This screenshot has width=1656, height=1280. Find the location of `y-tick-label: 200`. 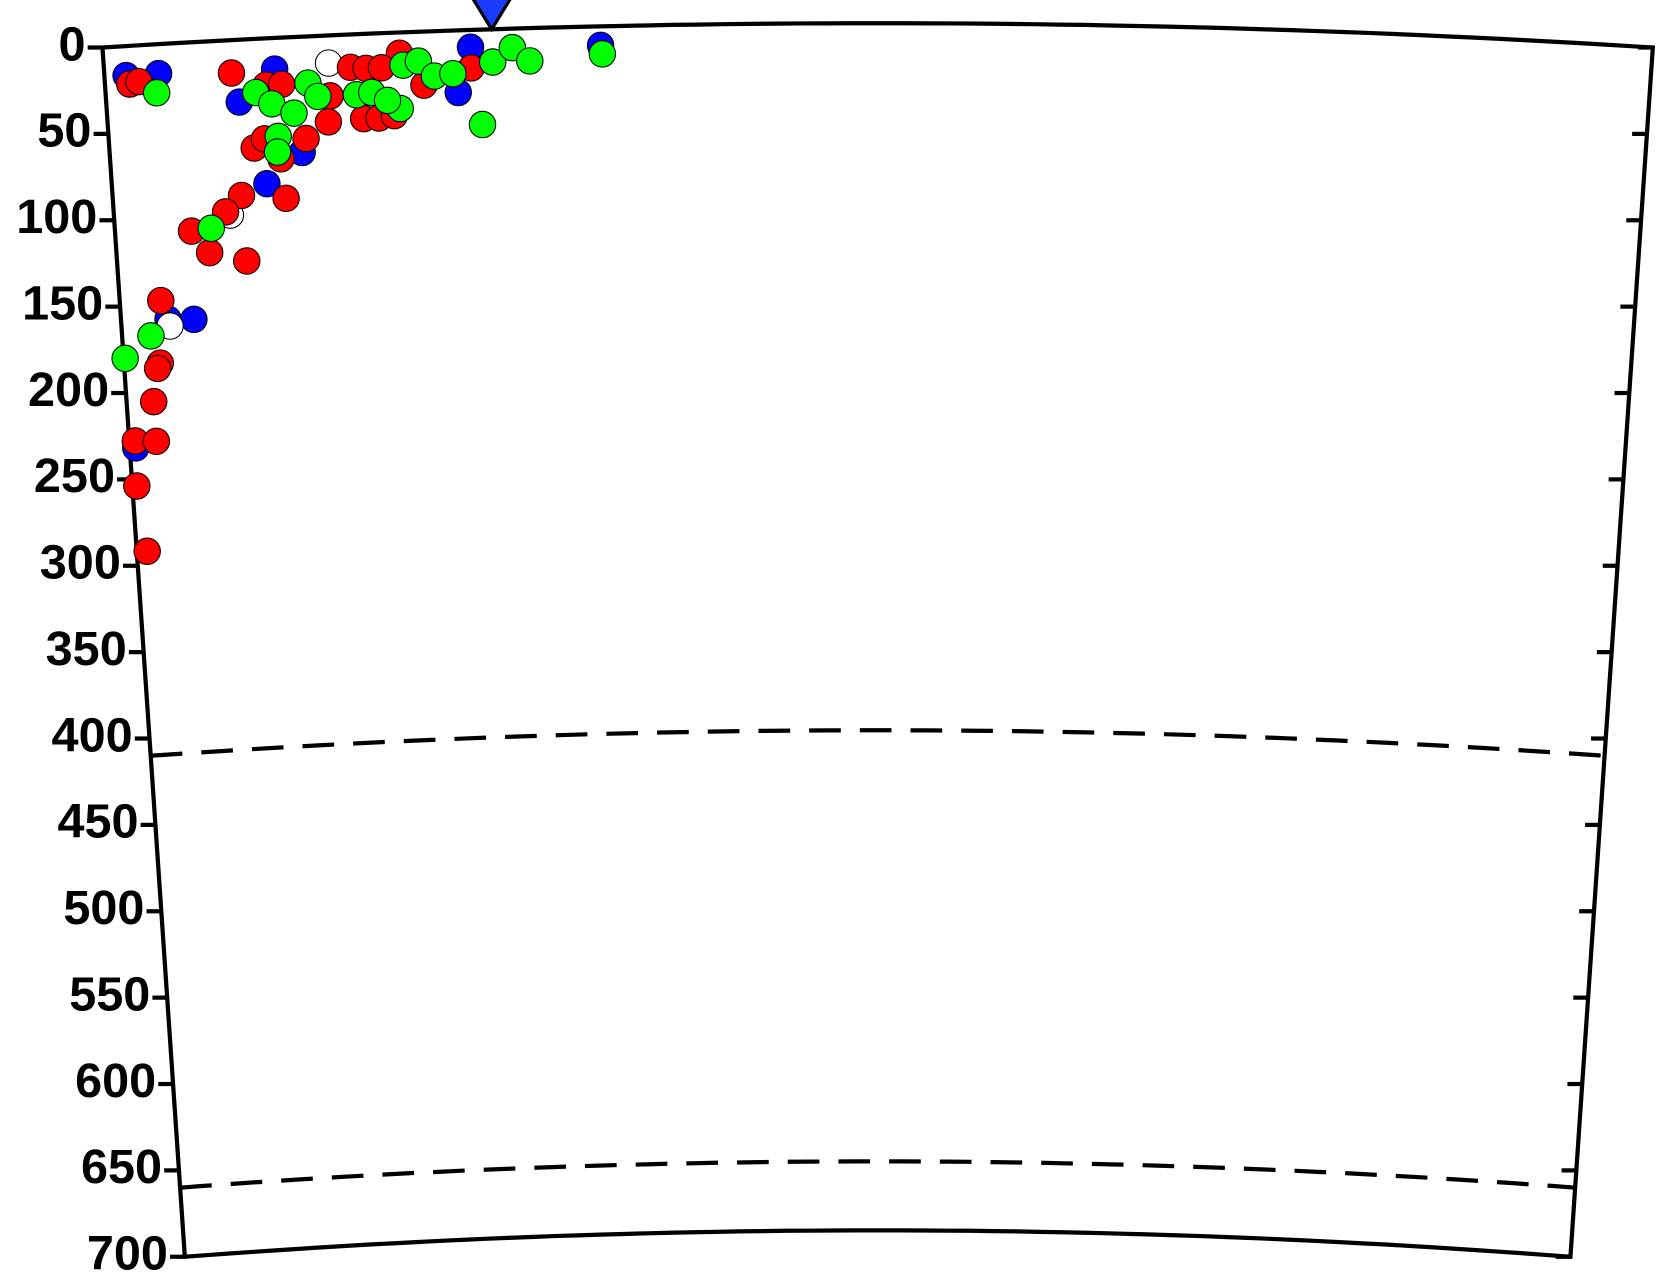

y-tick-label: 200 is located at coordinates (68, 390).